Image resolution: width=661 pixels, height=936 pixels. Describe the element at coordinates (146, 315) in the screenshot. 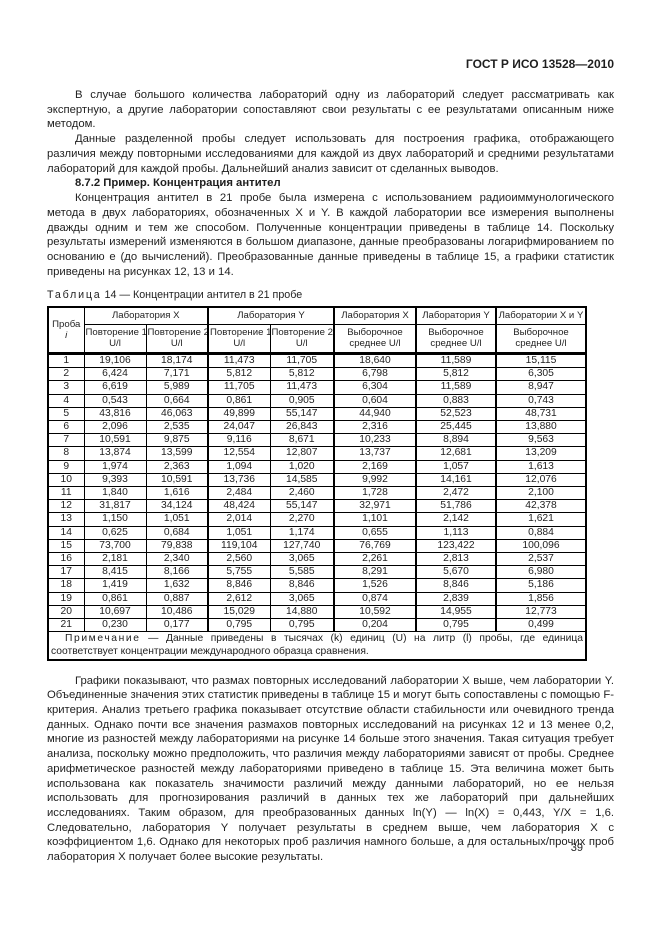

I see `col-header-lab-x-group: Лаборатория X` at that location.